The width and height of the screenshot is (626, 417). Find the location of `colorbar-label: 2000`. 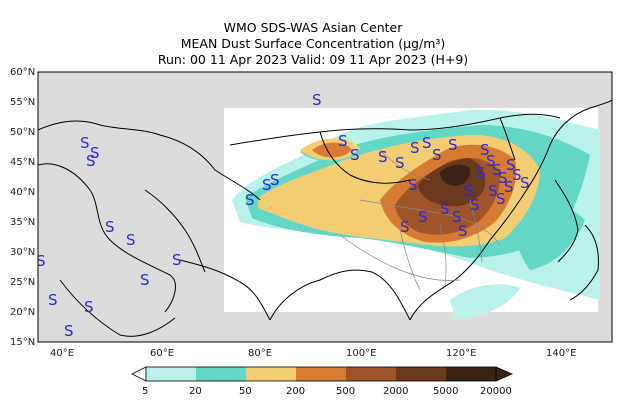

colorbar-label: 2000 is located at coordinates (395, 391).